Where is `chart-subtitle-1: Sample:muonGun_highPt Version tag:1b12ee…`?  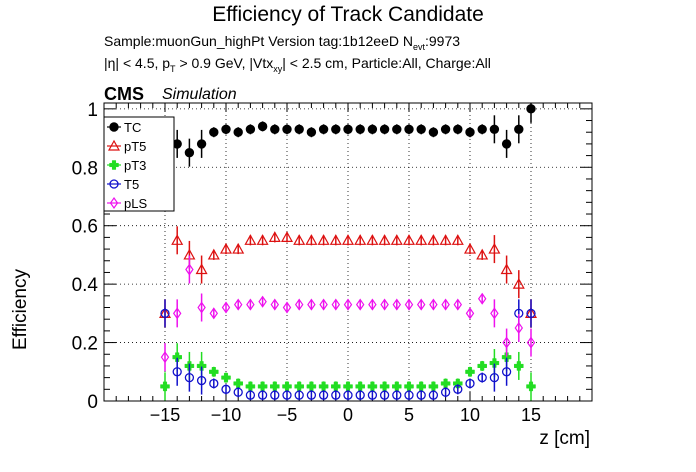 chart-subtitle-1: Sample:muonGun_highPt Version tag:1b12ee… is located at coordinates (282, 42).